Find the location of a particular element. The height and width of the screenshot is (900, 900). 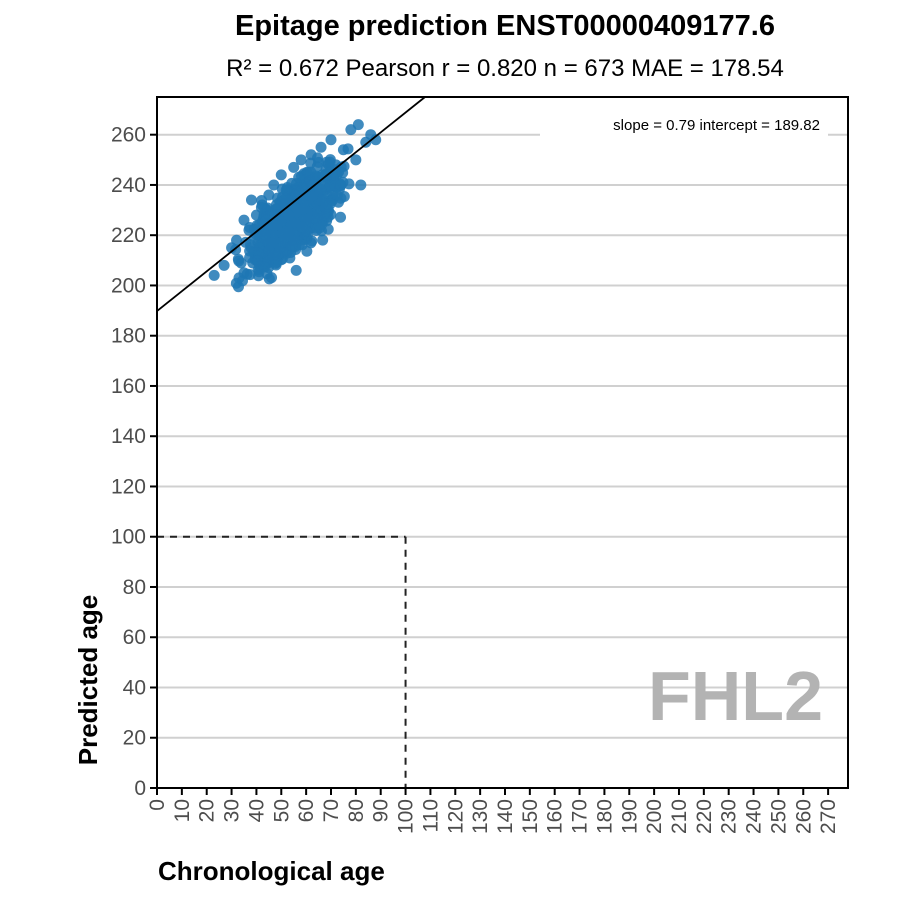

fit-line is located at coordinates (291, 204).